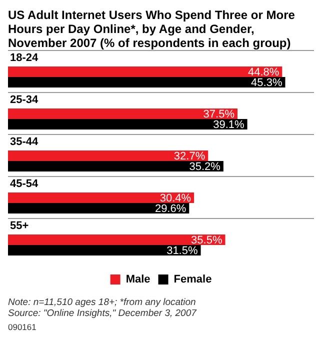 The width and height of the screenshot is (324, 357). What do you see at coordinates (25, 184) in the screenshot?
I see `y-tick-label: 45-54` at bounding box center [25, 184].